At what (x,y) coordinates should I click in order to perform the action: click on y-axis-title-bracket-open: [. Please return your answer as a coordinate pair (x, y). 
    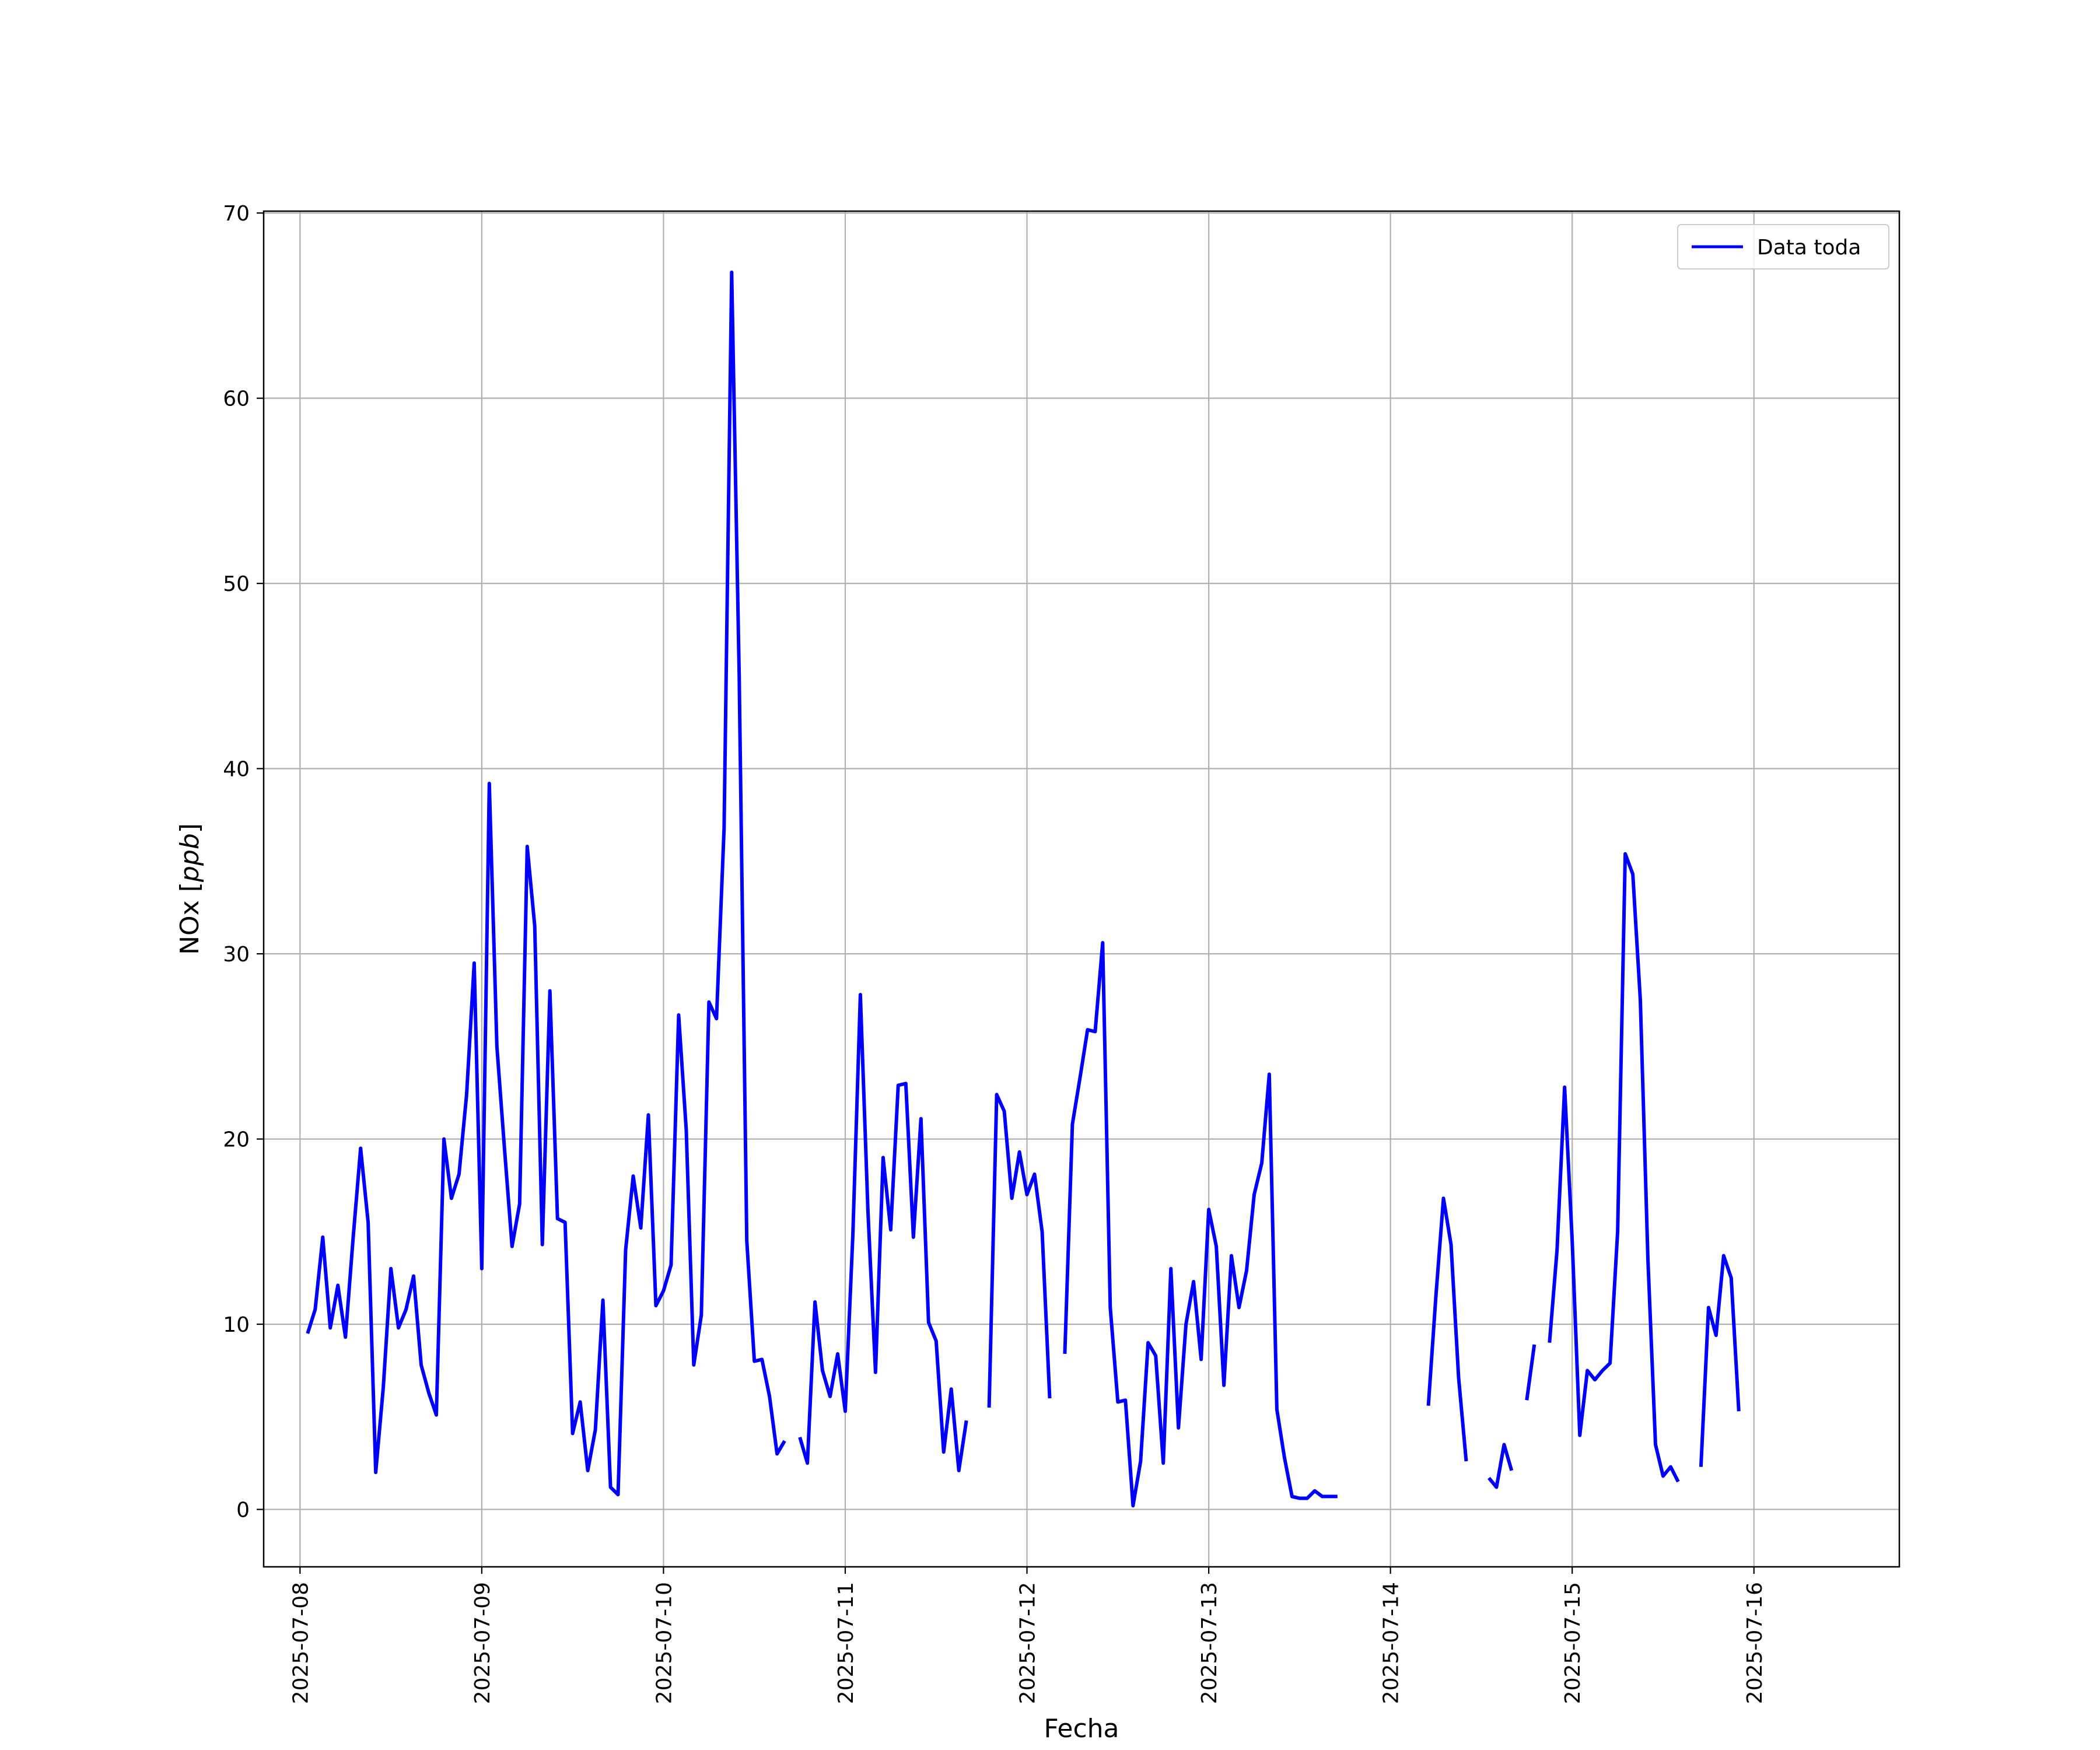
    Looking at the image, I should click on (190, 887).